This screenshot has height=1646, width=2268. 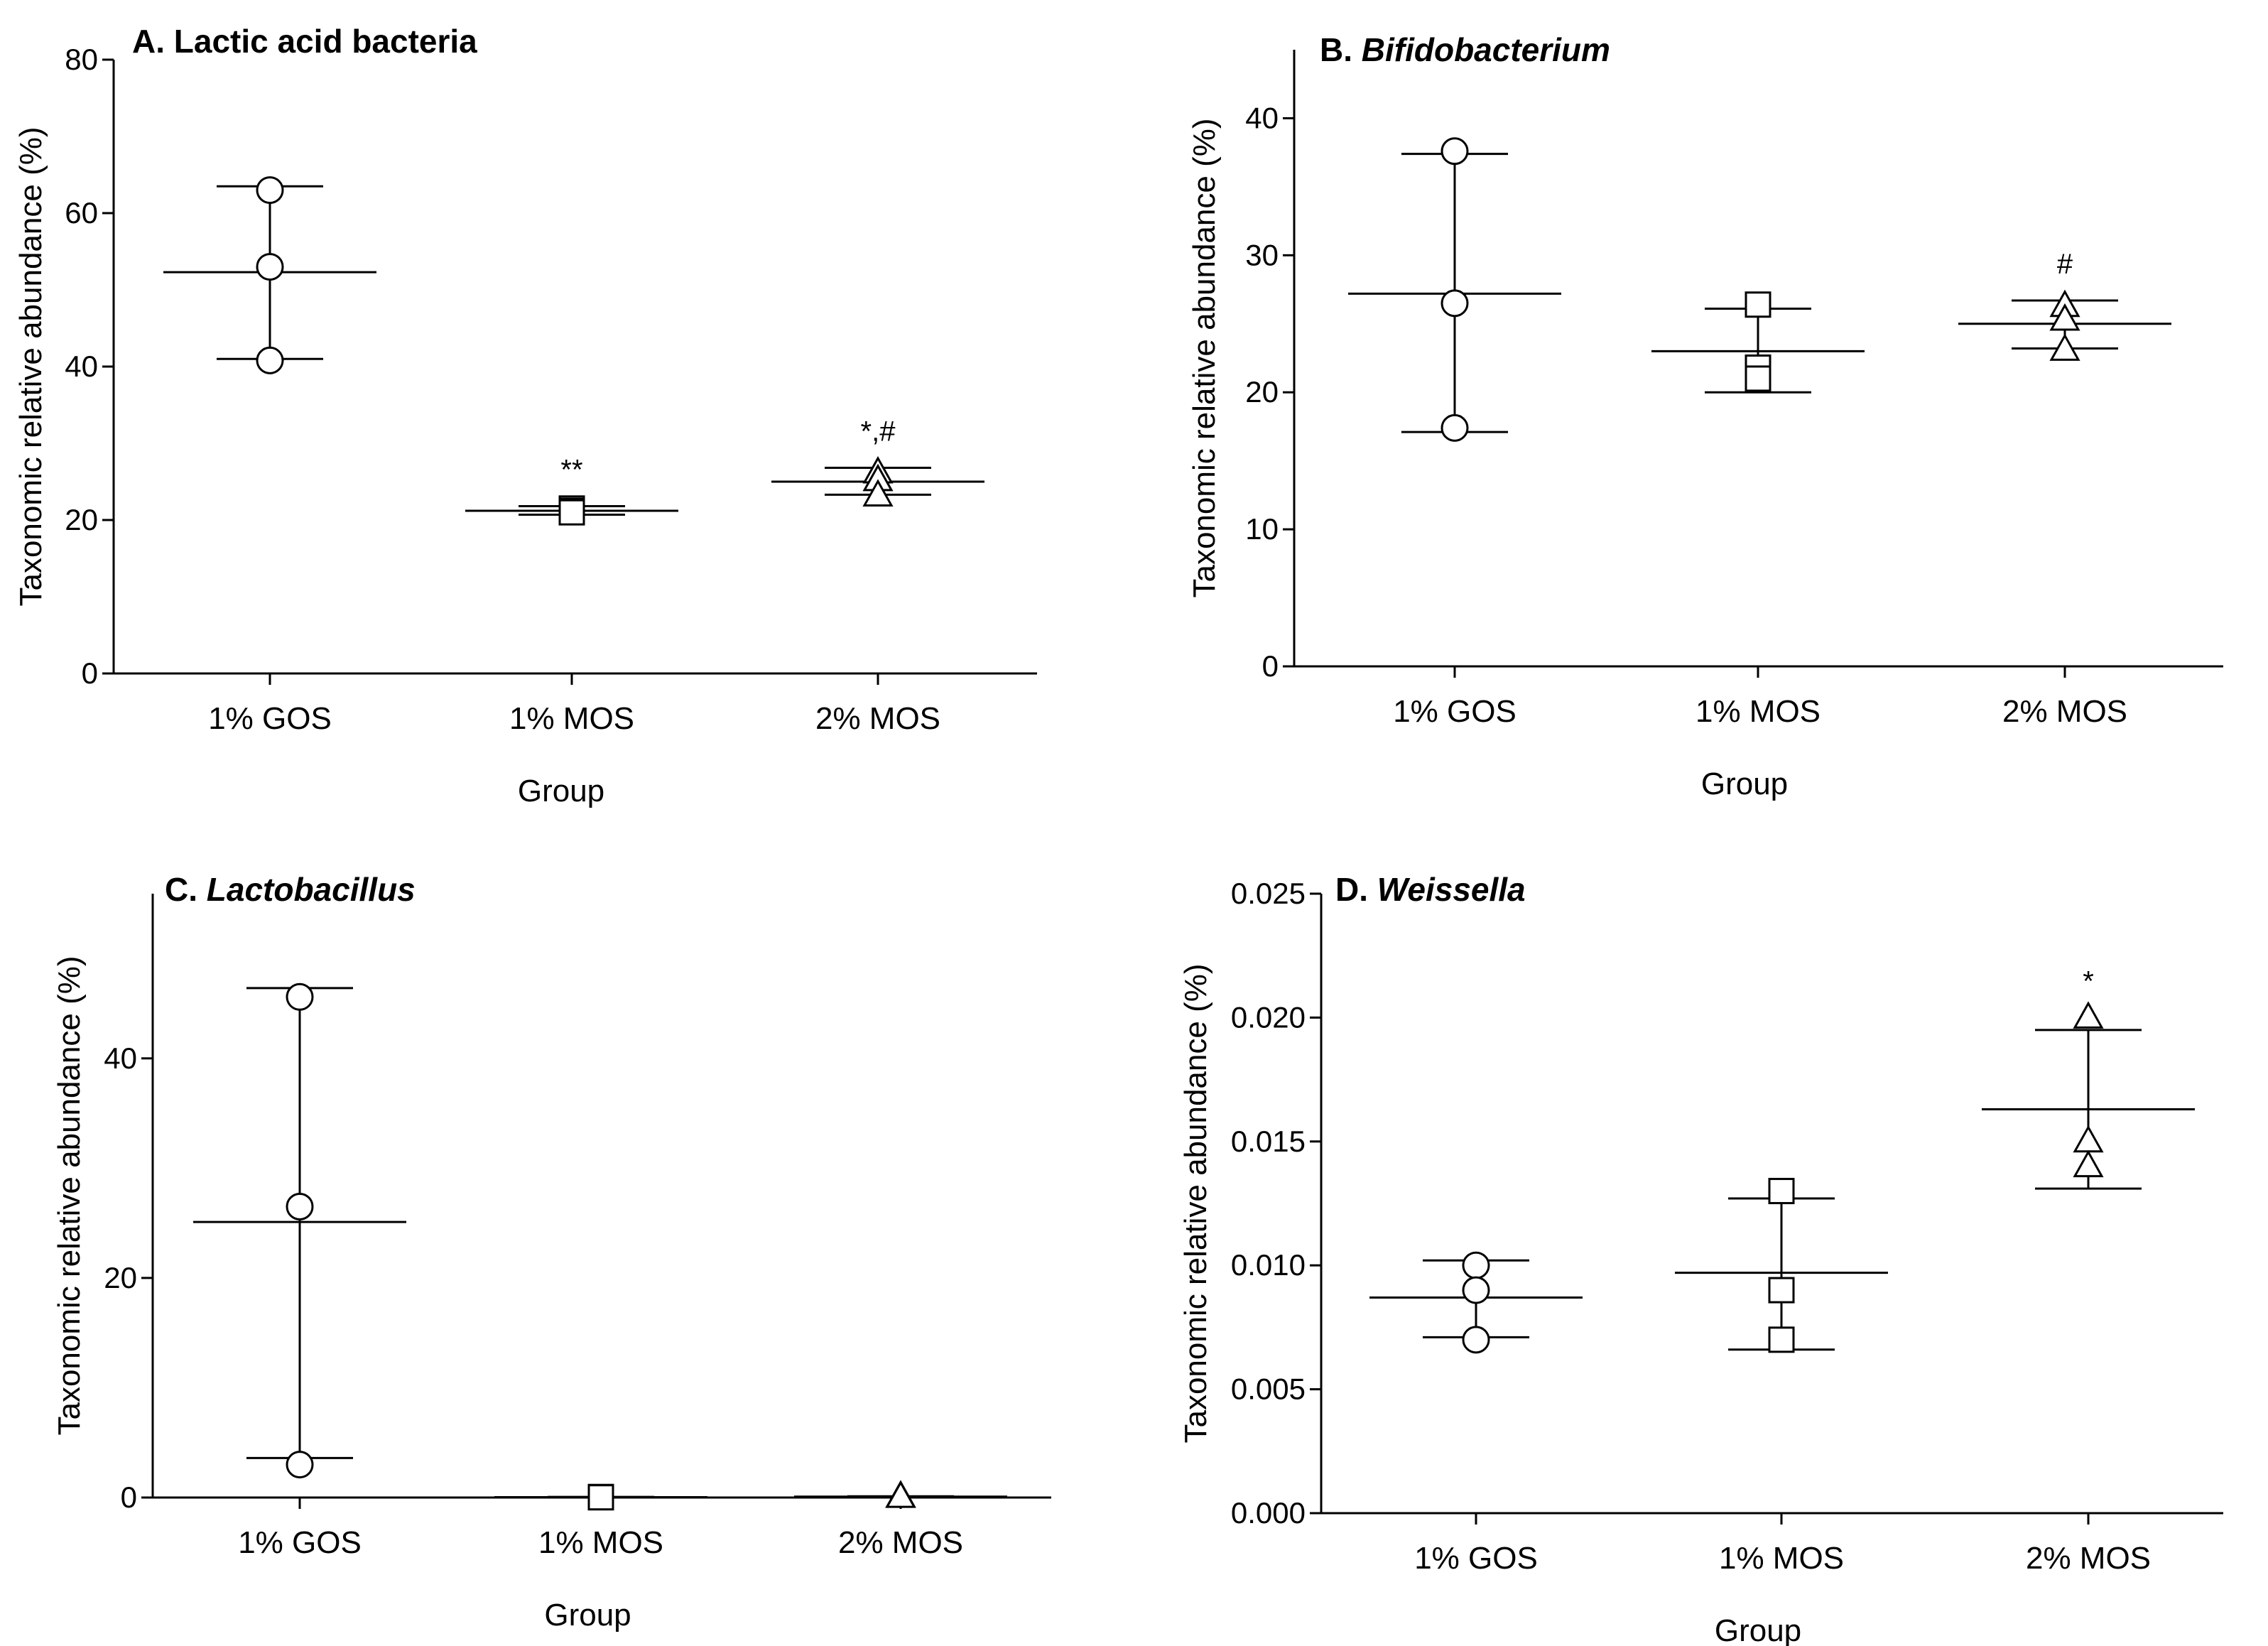 What do you see at coordinates (186, 890) in the screenshot?
I see `panel-letter: C.` at bounding box center [186, 890].